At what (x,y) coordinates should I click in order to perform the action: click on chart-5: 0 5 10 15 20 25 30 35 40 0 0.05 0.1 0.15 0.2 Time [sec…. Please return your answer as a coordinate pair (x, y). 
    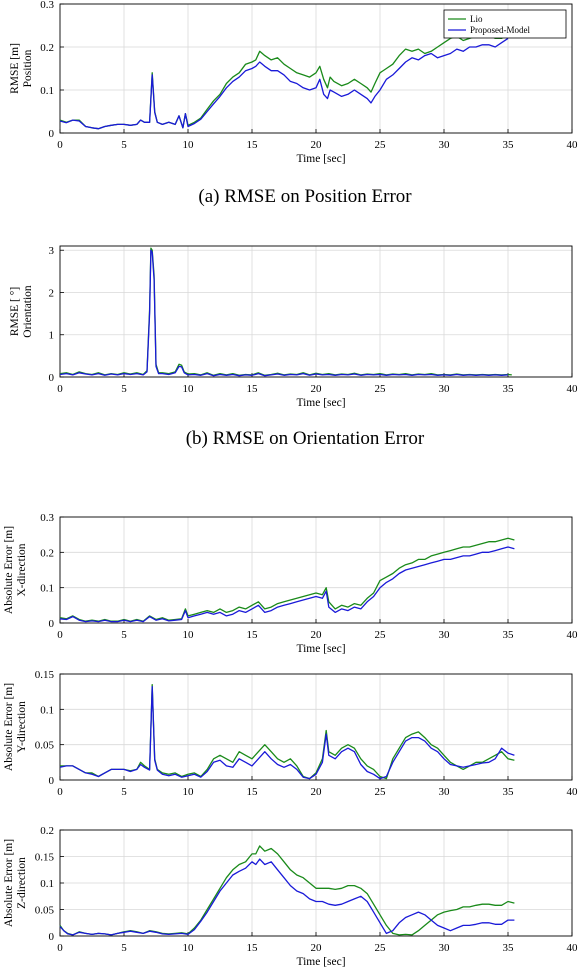
    Looking at the image, I should click on (290, 896).